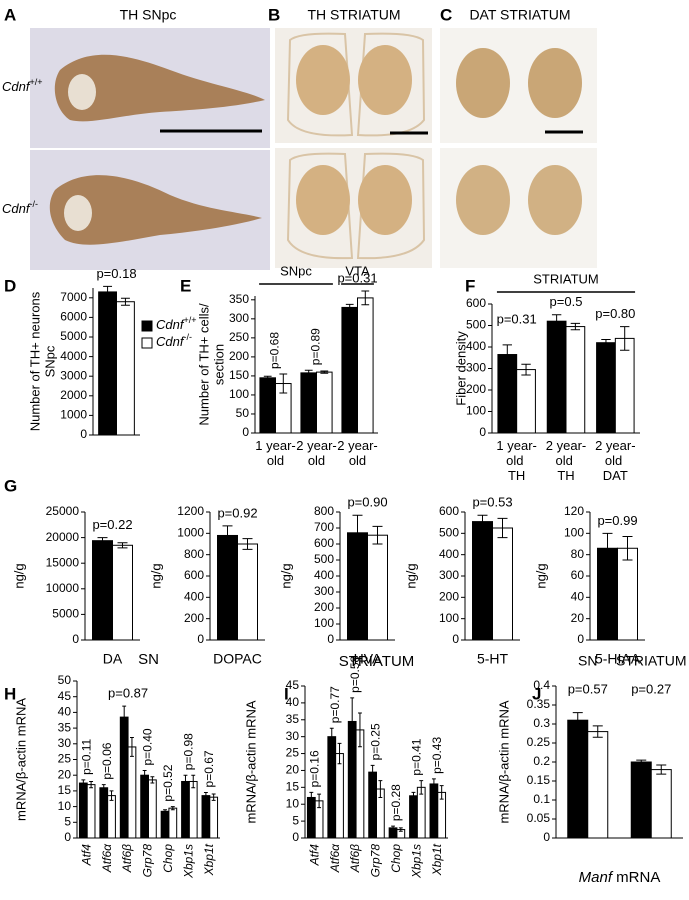 The height and width of the screenshot is (900, 689). What do you see at coordinates (541, 723) in the screenshot?
I see `y-tick-label: 0.3` at bounding box center [541, 723].